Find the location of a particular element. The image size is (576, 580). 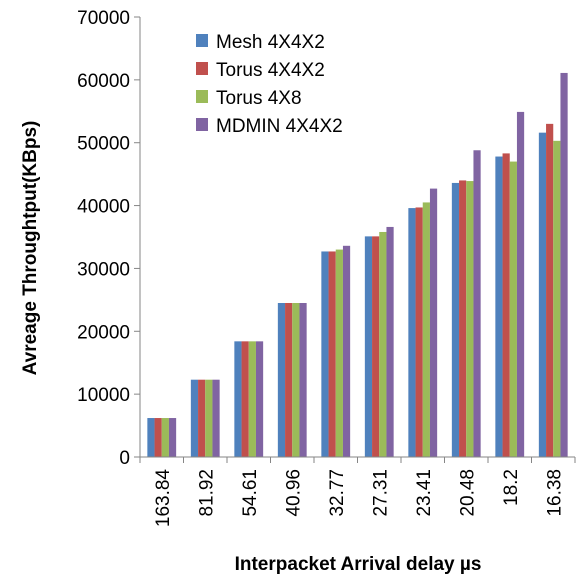

x-axis-title: Interpacket Arrival delay µs is located at coordinates (358, 564).